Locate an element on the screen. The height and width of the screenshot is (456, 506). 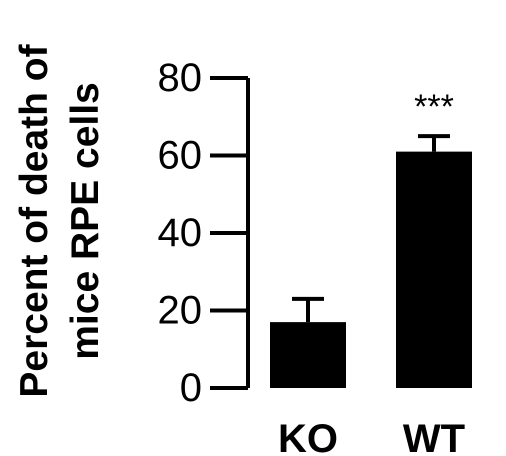
y-axis: 0 20 40 60 80 is located at coordinates (204, 233).